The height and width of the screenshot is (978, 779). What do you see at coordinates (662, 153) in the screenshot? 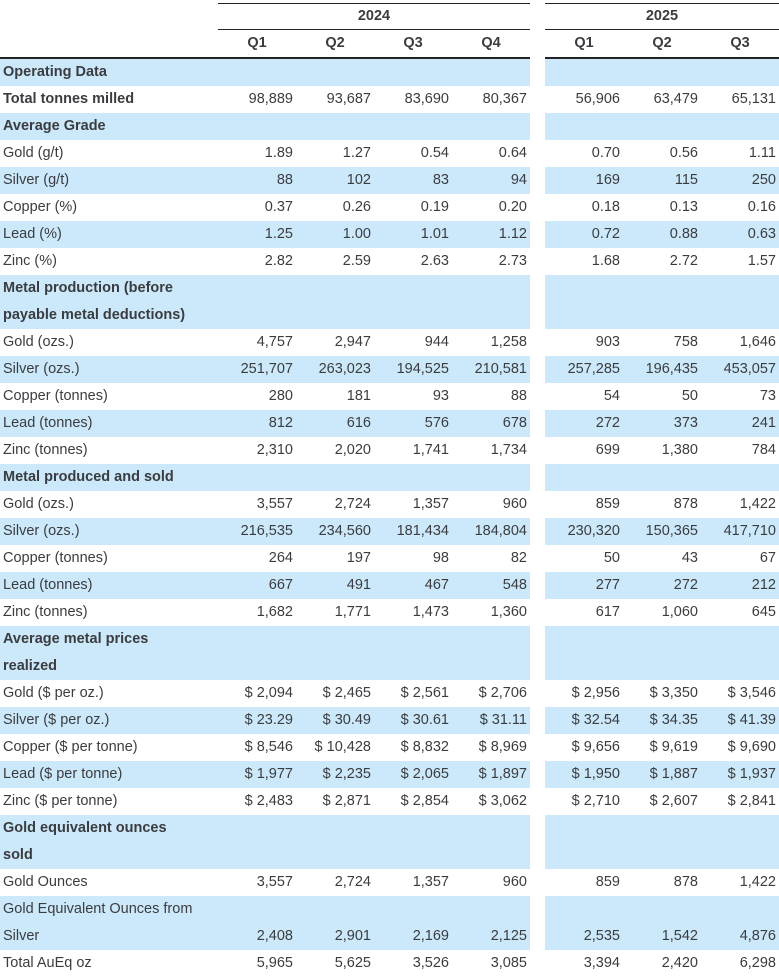
I see `value-cell: 0.56` at bounding box center [662, 153].